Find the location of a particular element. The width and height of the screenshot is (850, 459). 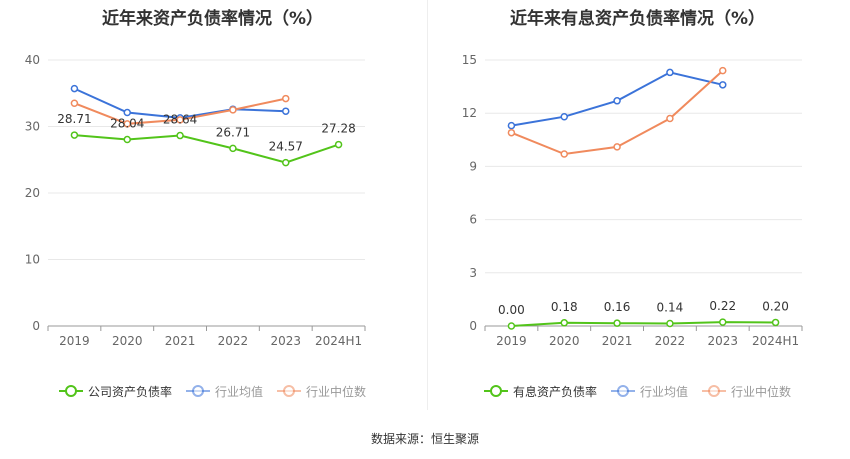

data-label: 28.64 is located at coordinates (180, 120).